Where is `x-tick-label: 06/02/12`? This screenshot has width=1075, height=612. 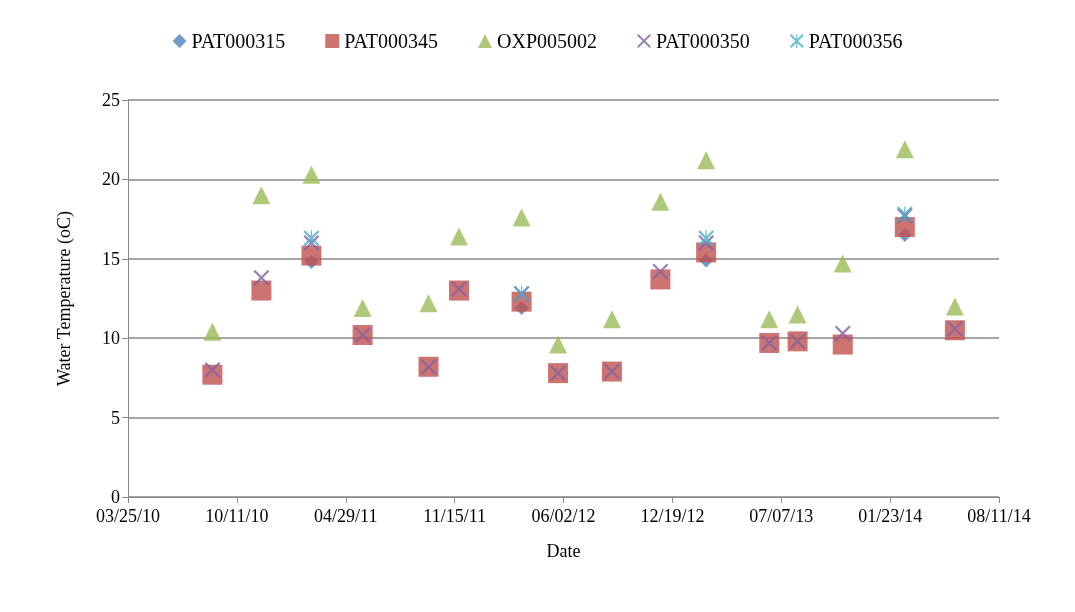
x-tick-label: 06/02/12 is located at coordinates (563, 516).